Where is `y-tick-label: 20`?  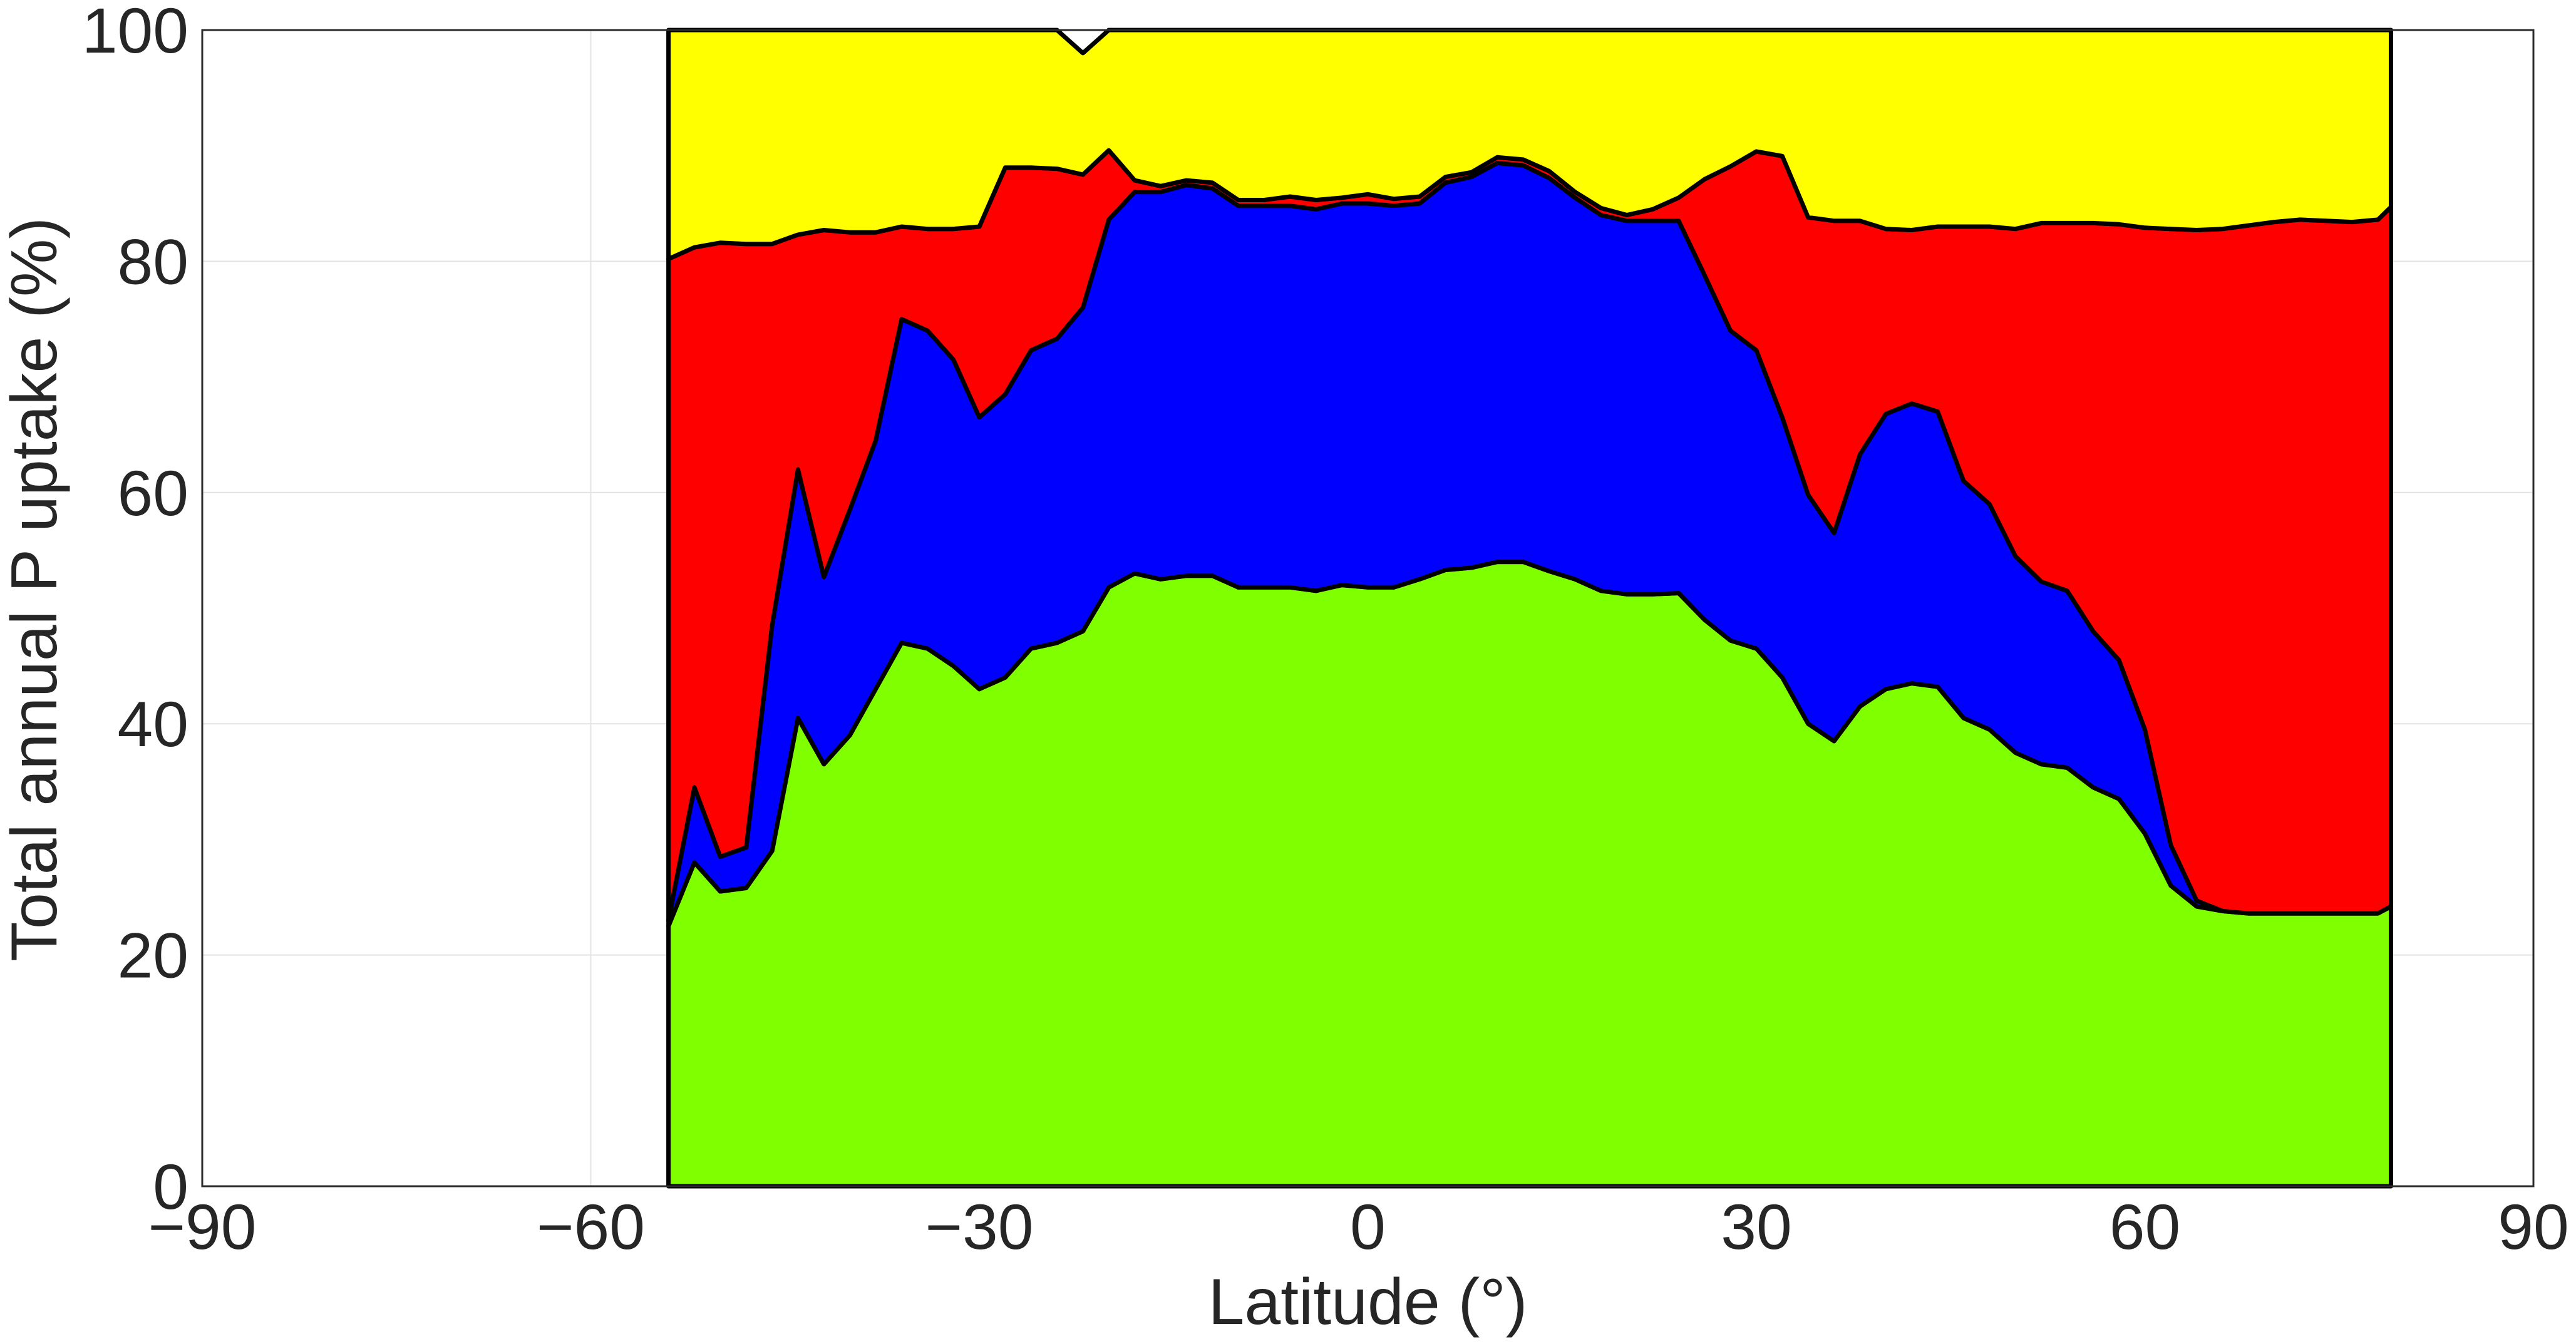 y-tick-label: 20 is located at coordinates (153, 956).